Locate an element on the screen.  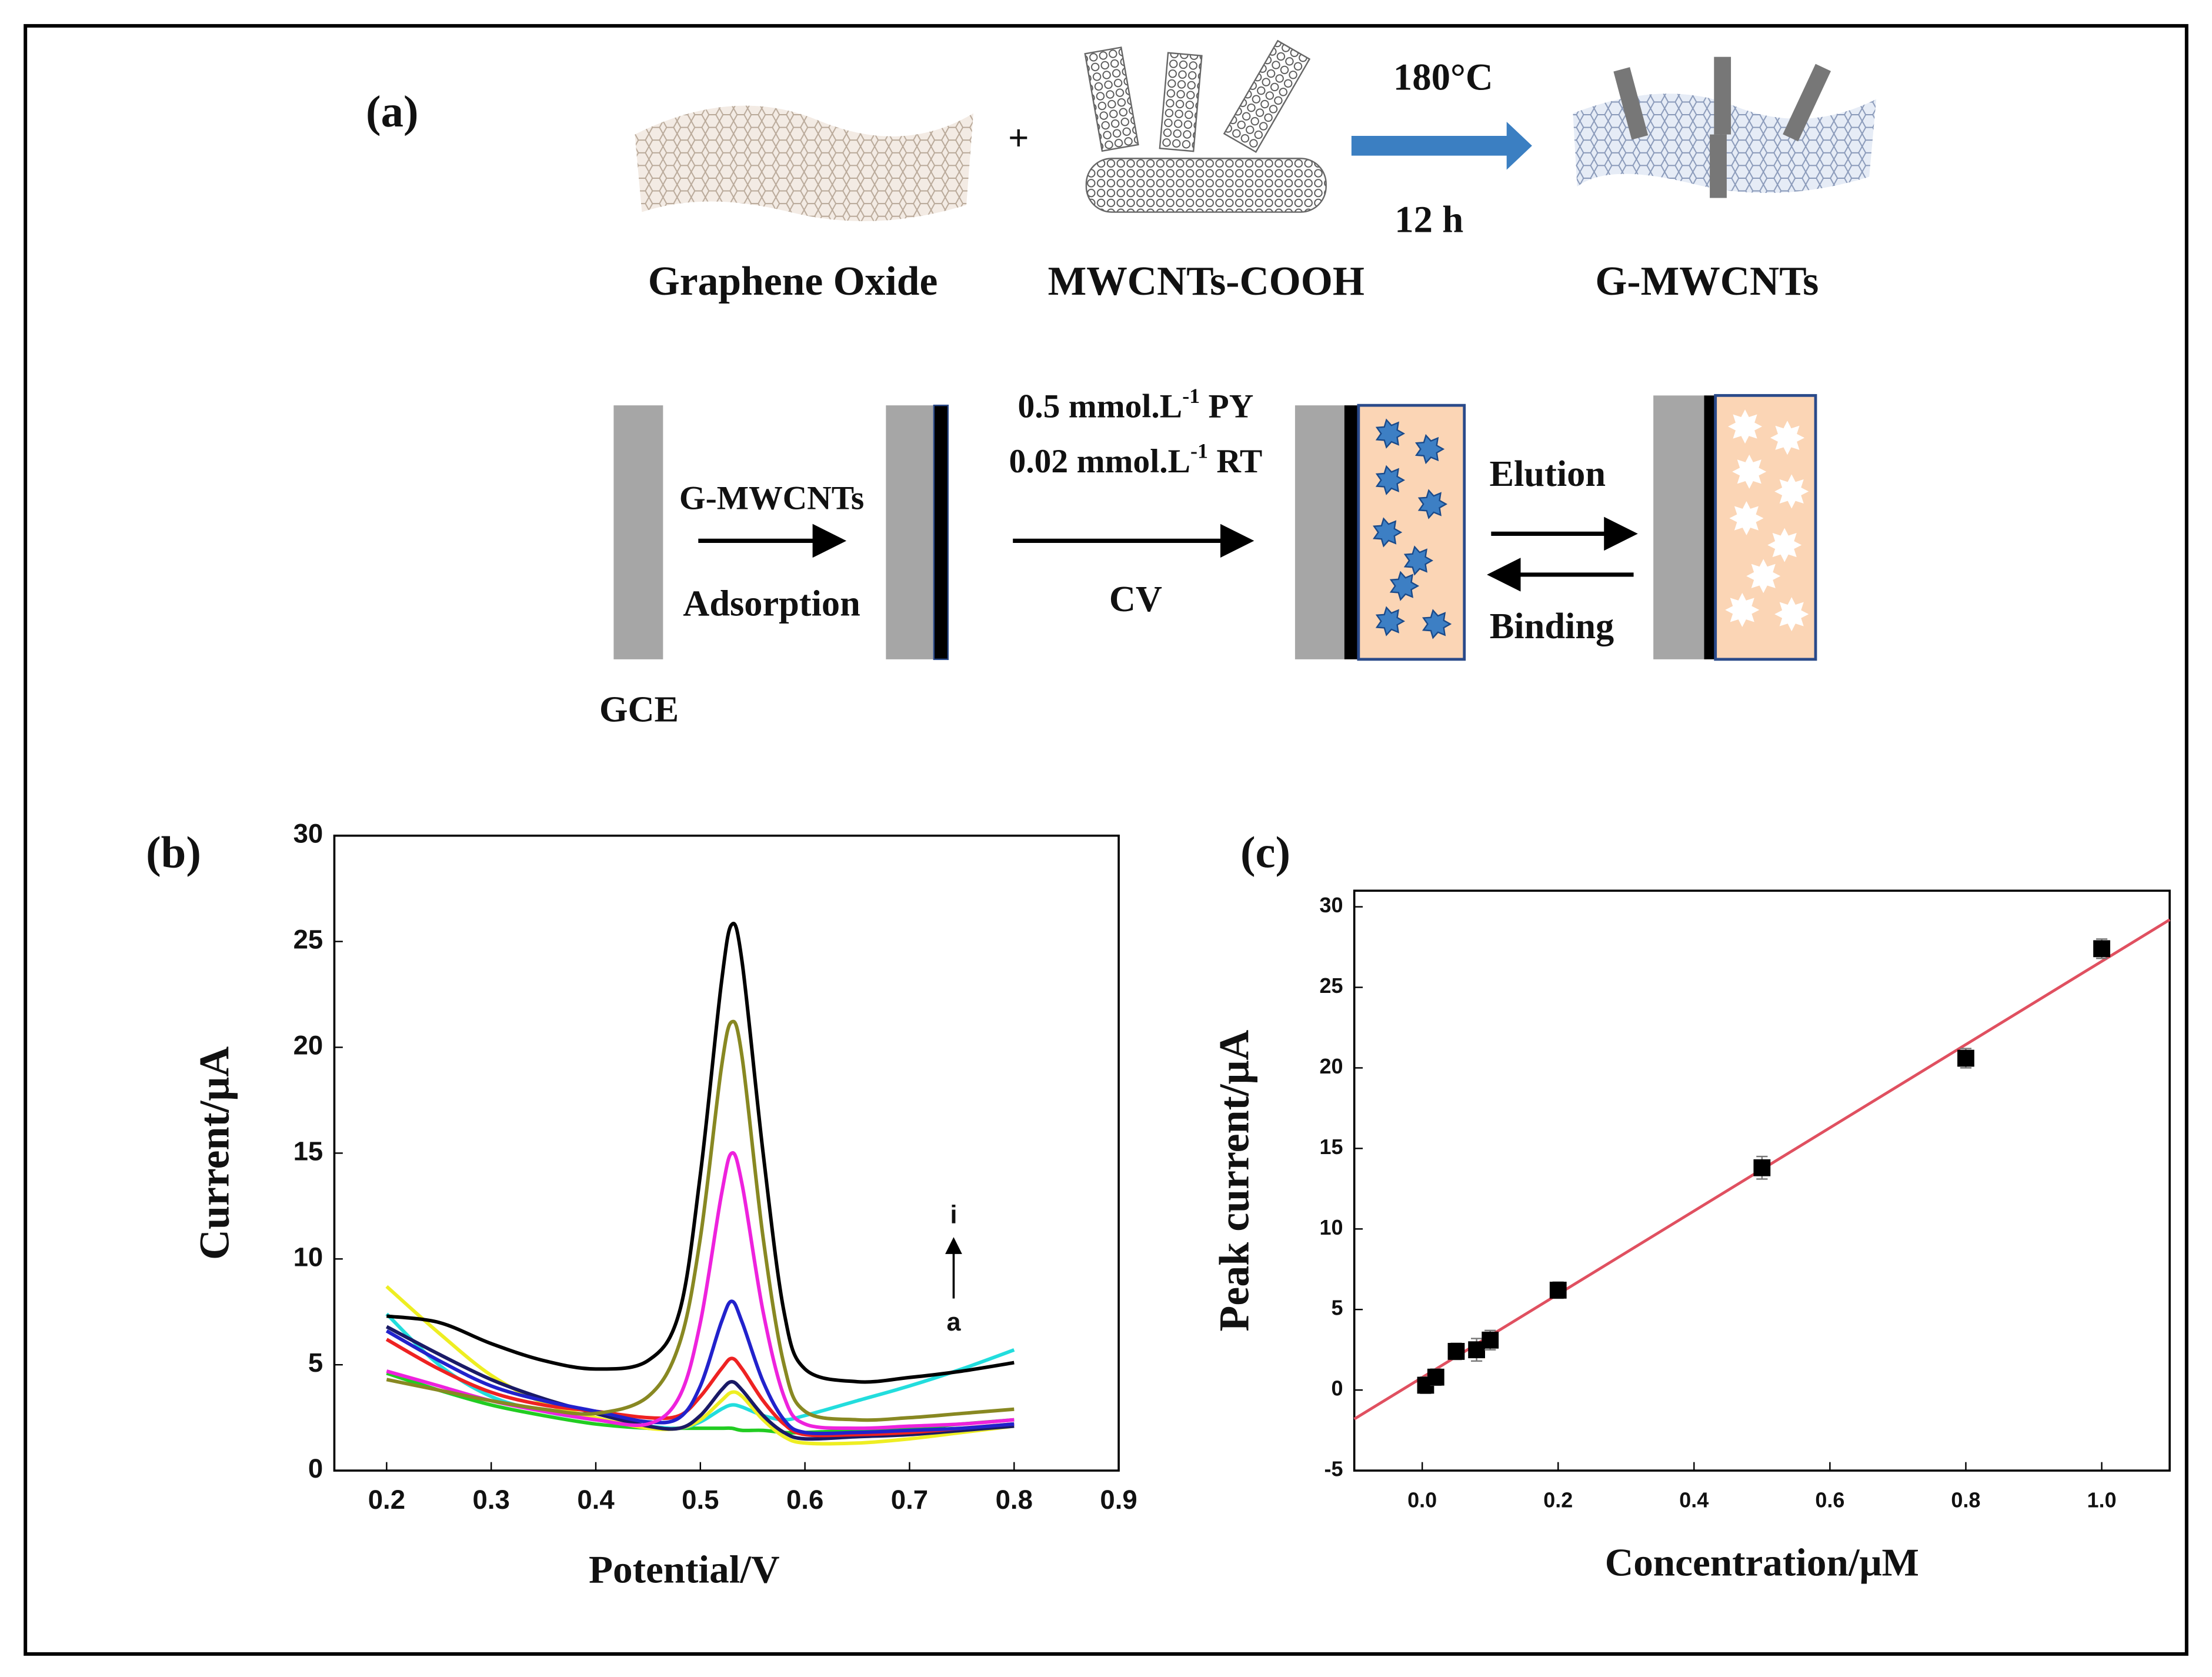
electrode-label: GCE is located at coordinates (639, 709).